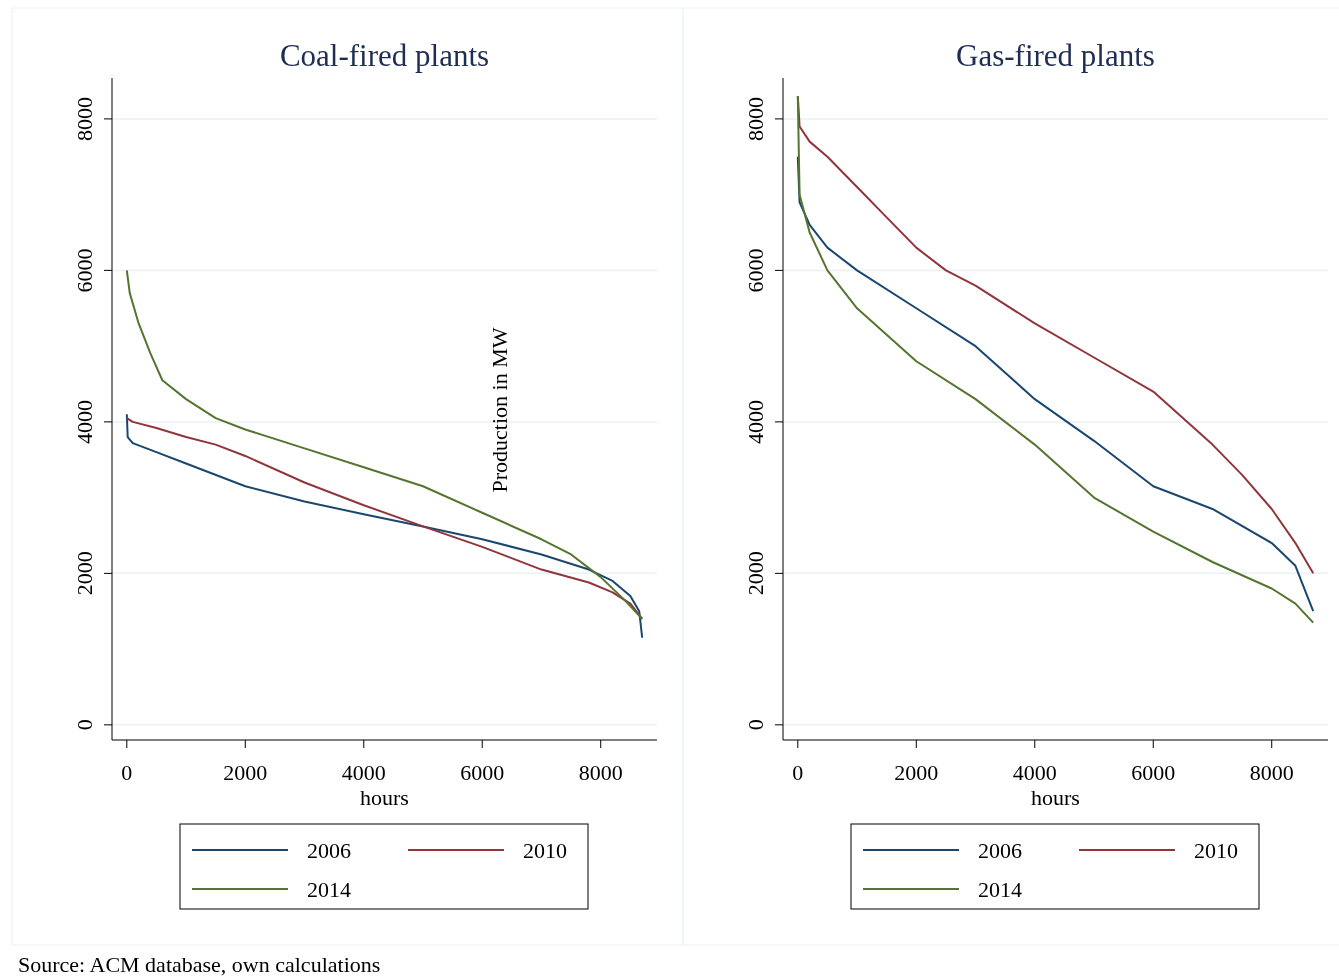  I want to click on source-note: Source: ACM database, own calculations, so click(199, 964).